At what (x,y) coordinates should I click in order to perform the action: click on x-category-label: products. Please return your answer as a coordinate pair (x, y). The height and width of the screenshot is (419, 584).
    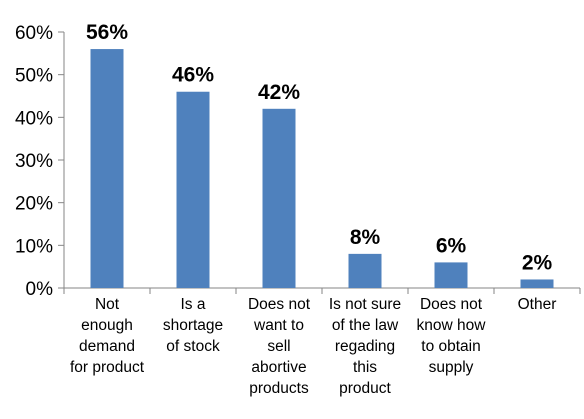
    Looking at the image, I should click on (279, 388).